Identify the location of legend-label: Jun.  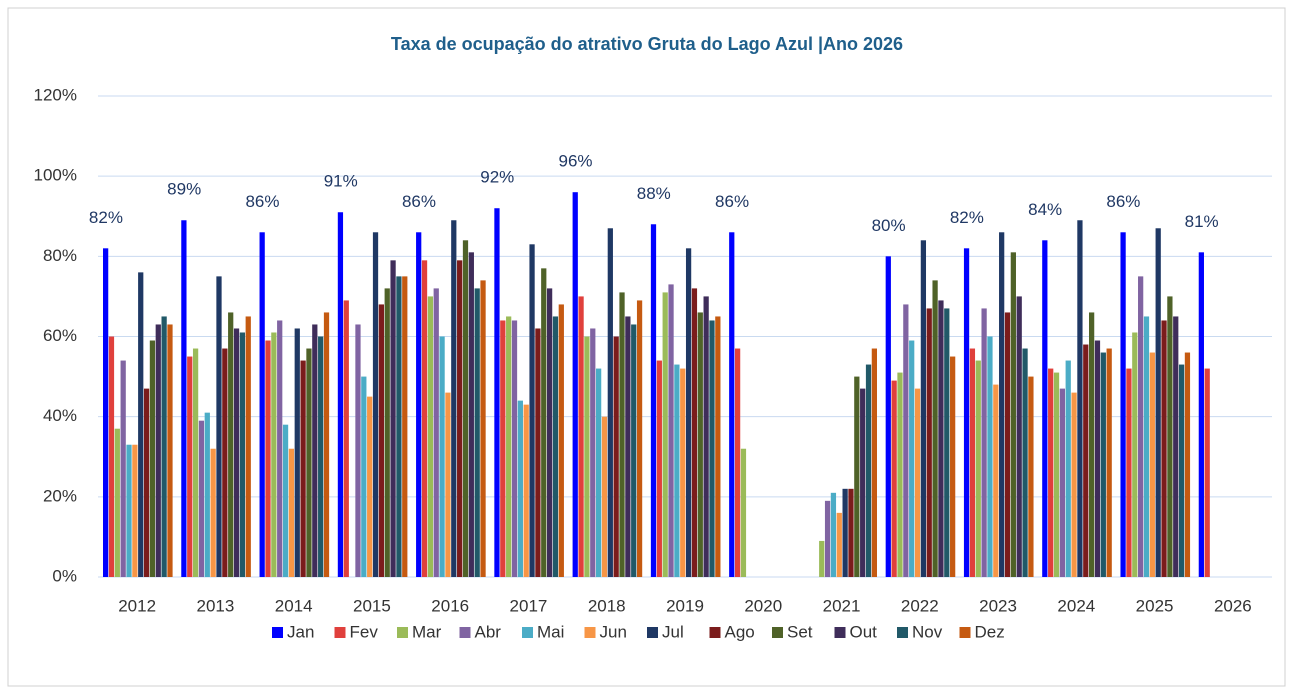
(613, 631).